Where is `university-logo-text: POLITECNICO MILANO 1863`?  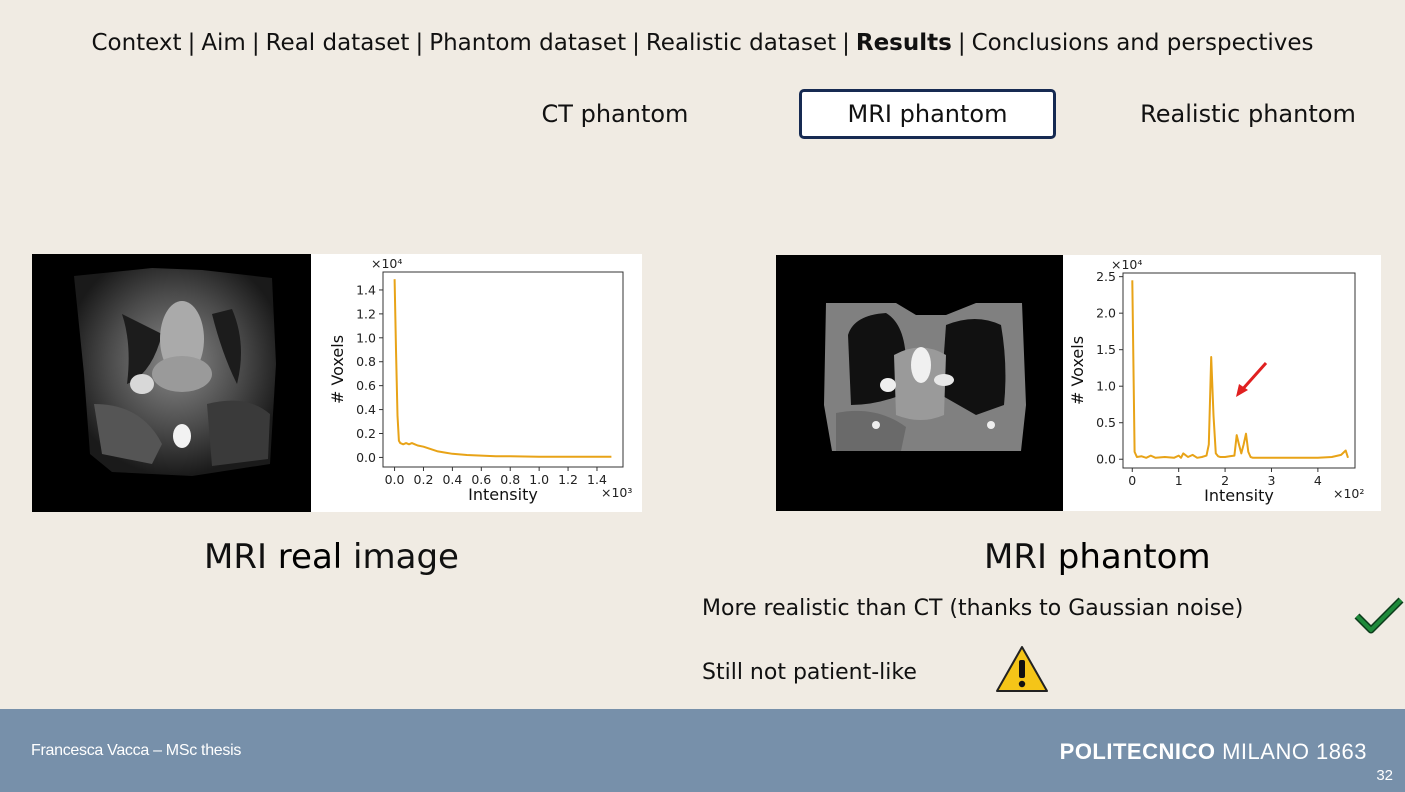 university-logo-text: POLITECNICO MILANO 1863 is located at coordinates (1213, 752).